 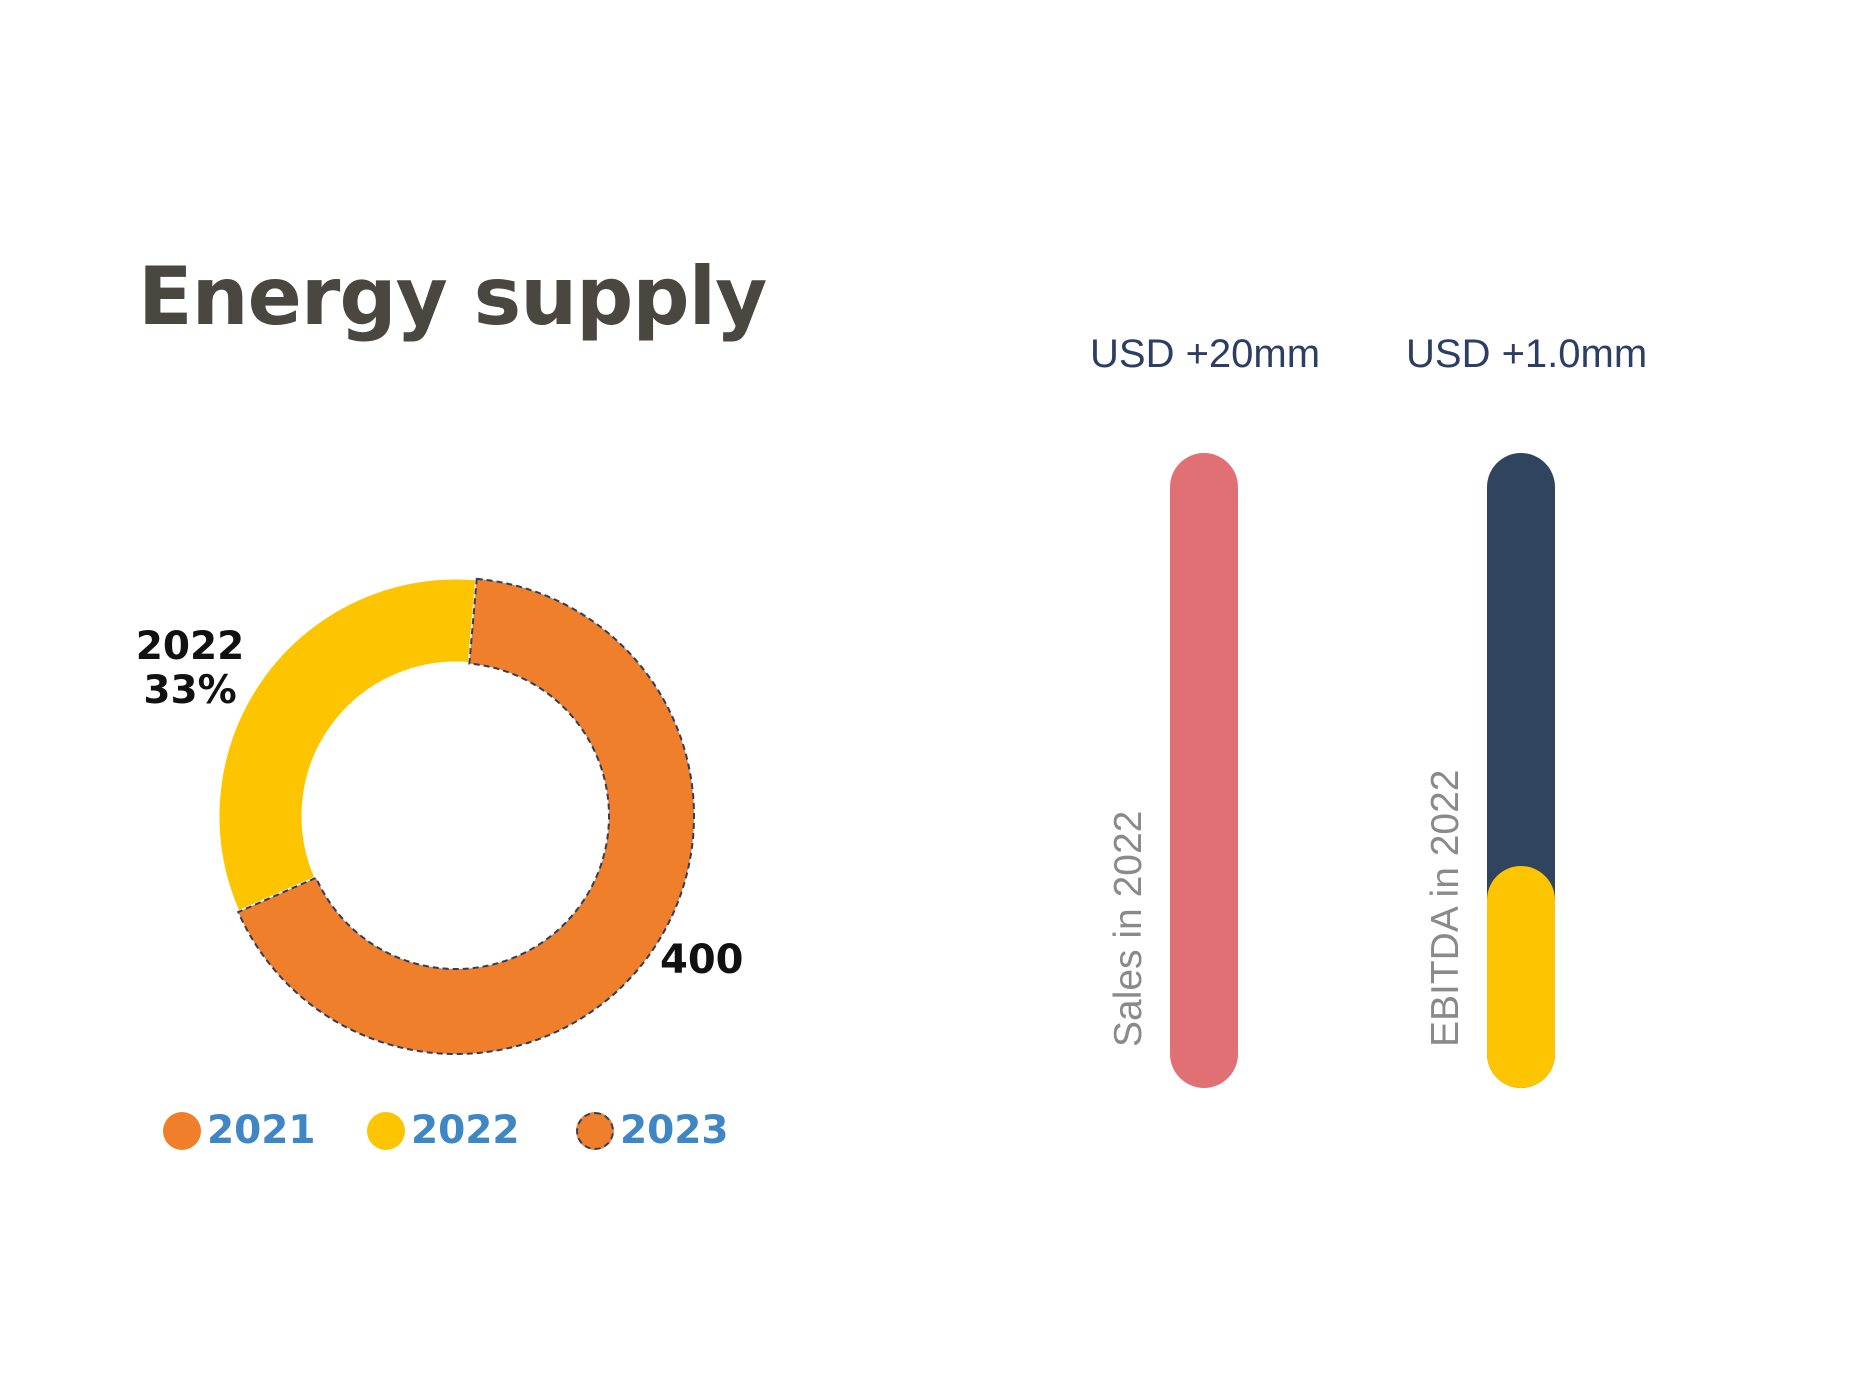 I want to click on slice-label-2022: 2022 33%, so click(x=190, y=669).